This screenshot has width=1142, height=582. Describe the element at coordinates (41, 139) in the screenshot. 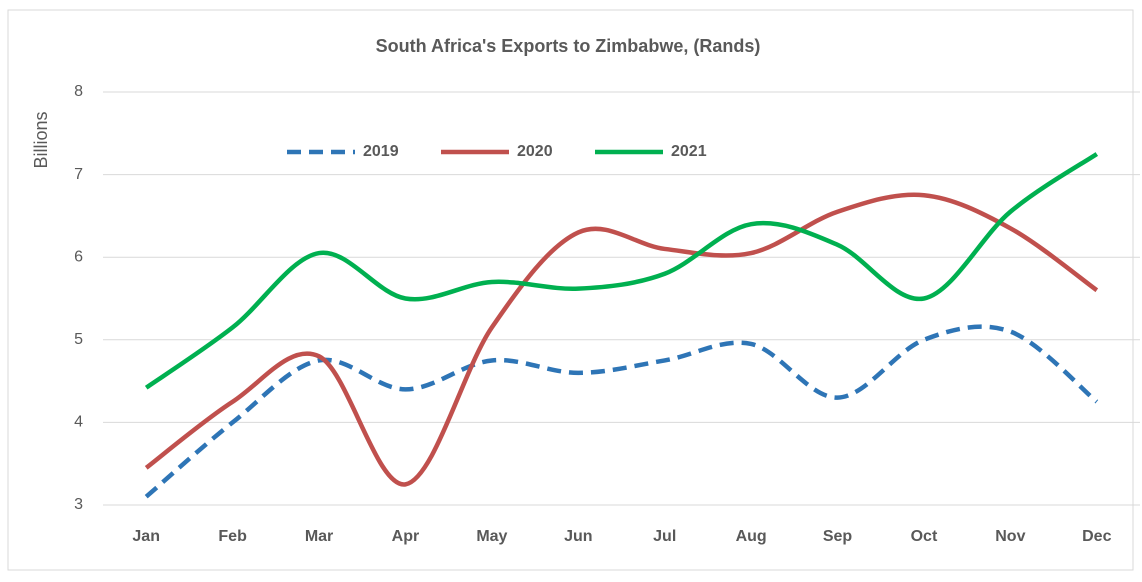

I see `y-axis-label: Billions` at that location.